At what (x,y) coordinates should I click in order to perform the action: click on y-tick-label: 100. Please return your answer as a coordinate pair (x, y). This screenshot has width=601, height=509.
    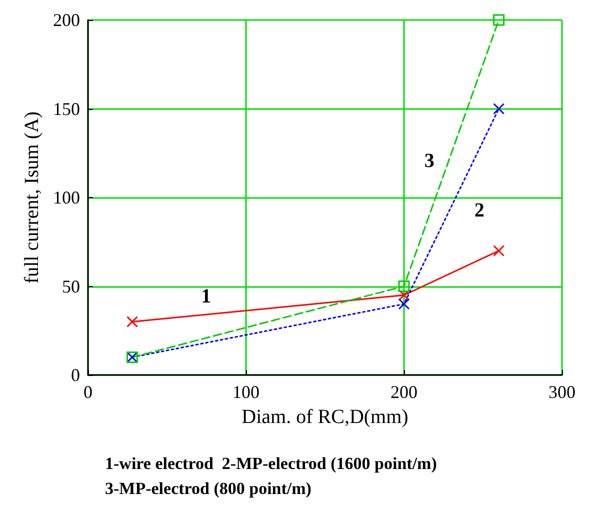
    Looking at the image, I should click on (66, 198).